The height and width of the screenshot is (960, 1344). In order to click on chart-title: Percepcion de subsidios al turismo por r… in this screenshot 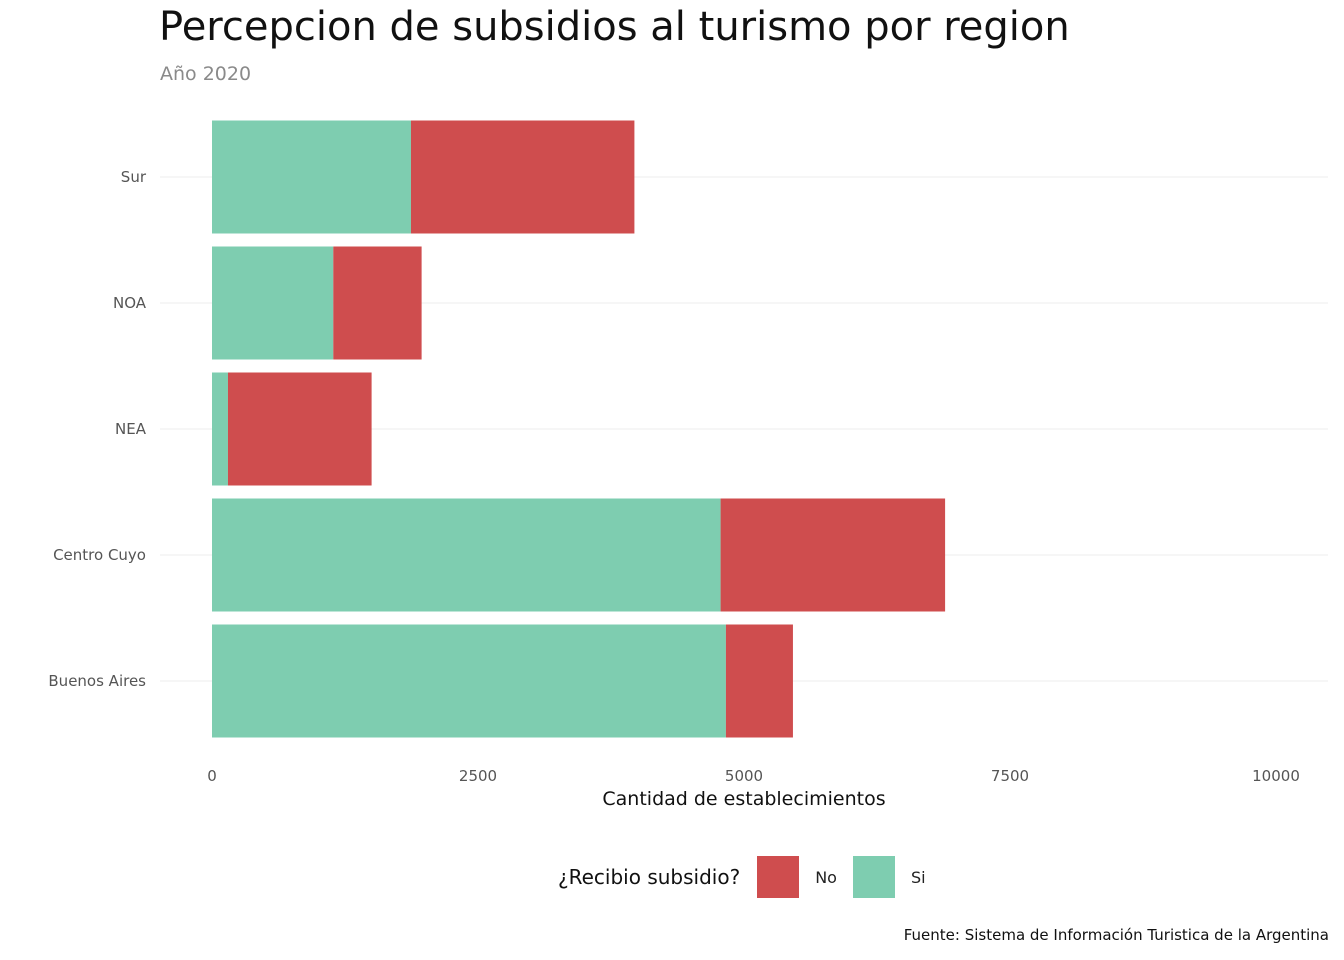, I will do `click(614, 27)`.